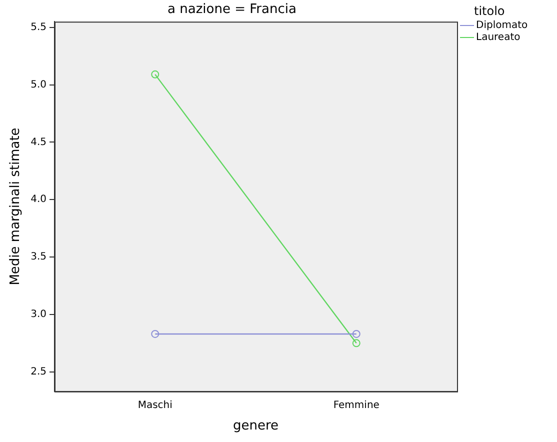 Image resolution: width=557 pixels, height=442 pixels. What do you see at coordinates (155, 405) in the screenshot?
I see `x-tick-label: Maschi` at bounding box center [155, 405].